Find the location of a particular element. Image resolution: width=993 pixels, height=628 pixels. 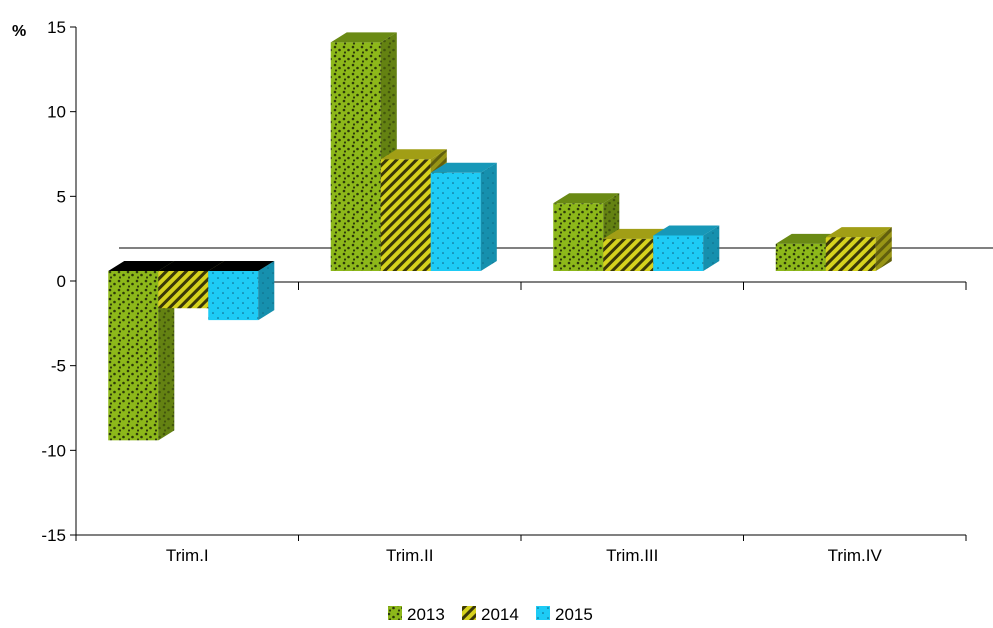

x-tick-label: Trim.III is located at coordinates (632, 555).